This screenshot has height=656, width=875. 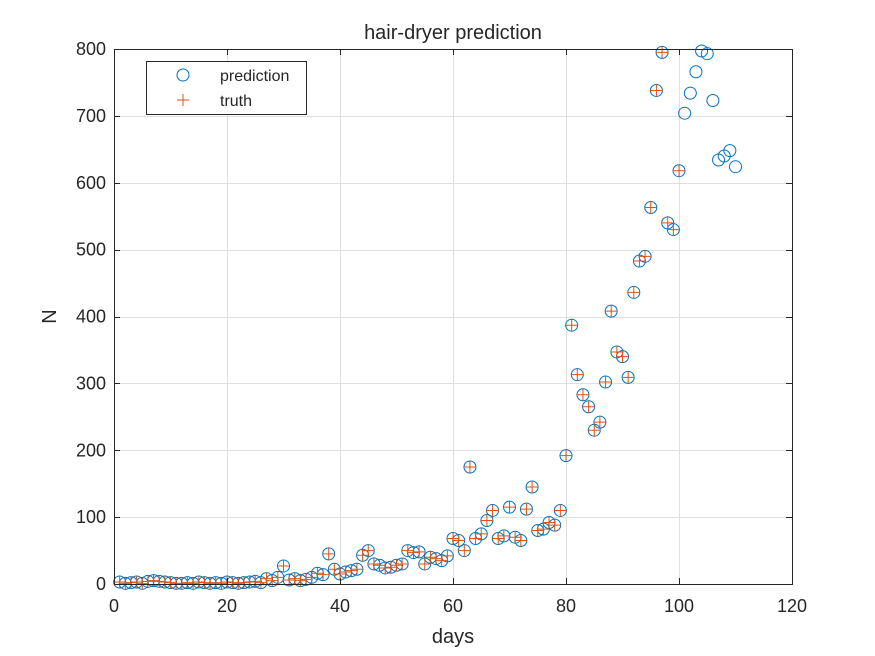 What do you see at coordinates (792, 606) in the screenshot?
I see `x-tick-label: 120` at bounding box center [792, 606].